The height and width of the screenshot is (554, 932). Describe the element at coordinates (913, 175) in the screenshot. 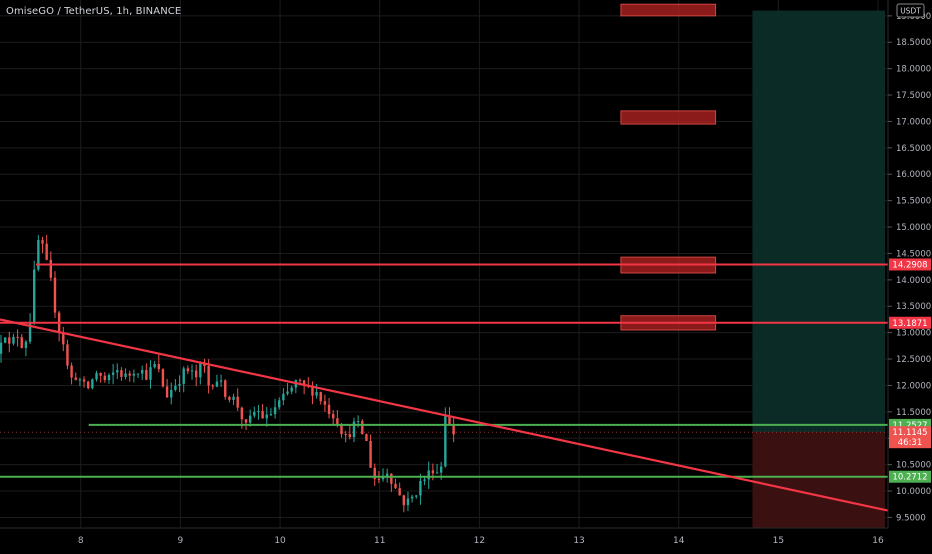

I see `price-tick-label: 16.0000` at that location.